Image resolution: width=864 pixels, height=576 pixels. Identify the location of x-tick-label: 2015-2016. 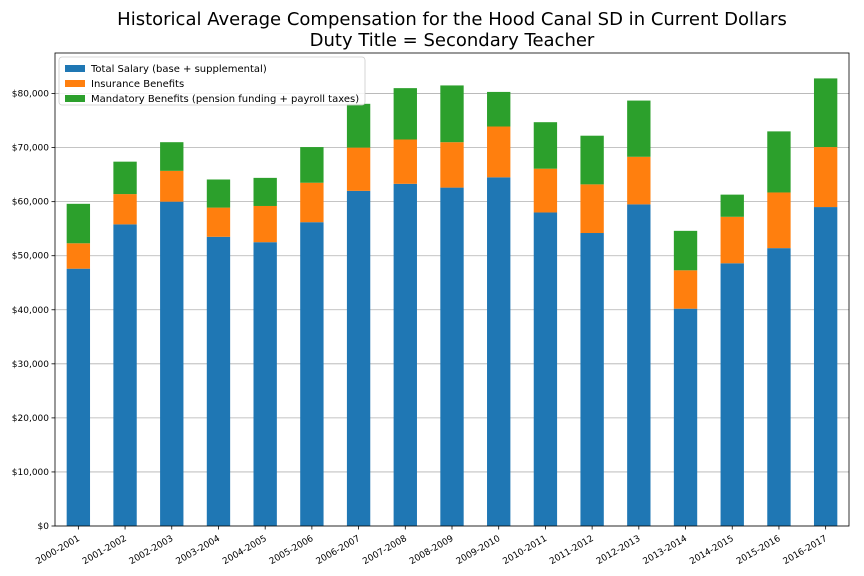
(759, 550).